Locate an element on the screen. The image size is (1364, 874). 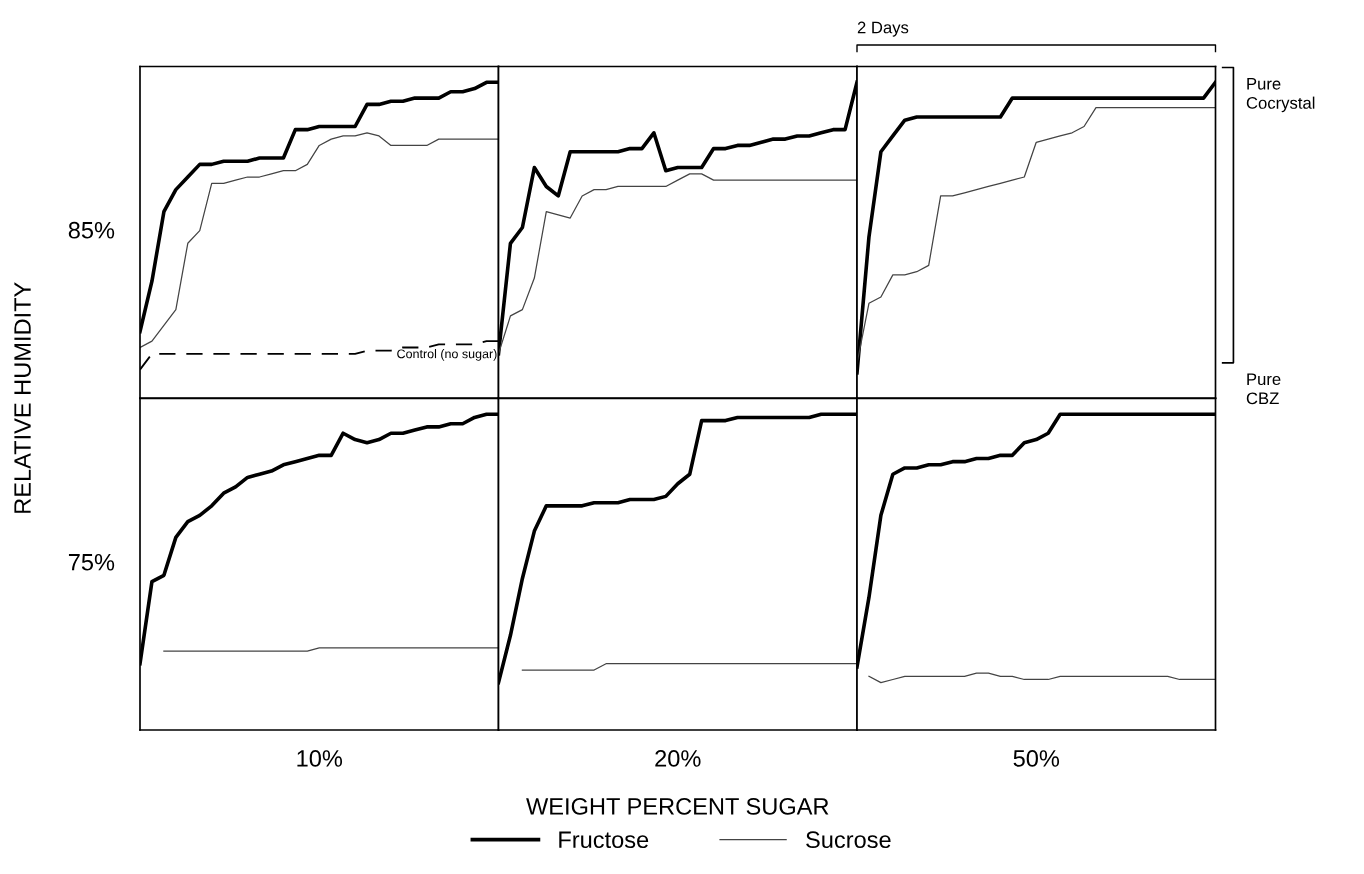
text: Pure Cocrystal is located at coordinates (1280, 95).